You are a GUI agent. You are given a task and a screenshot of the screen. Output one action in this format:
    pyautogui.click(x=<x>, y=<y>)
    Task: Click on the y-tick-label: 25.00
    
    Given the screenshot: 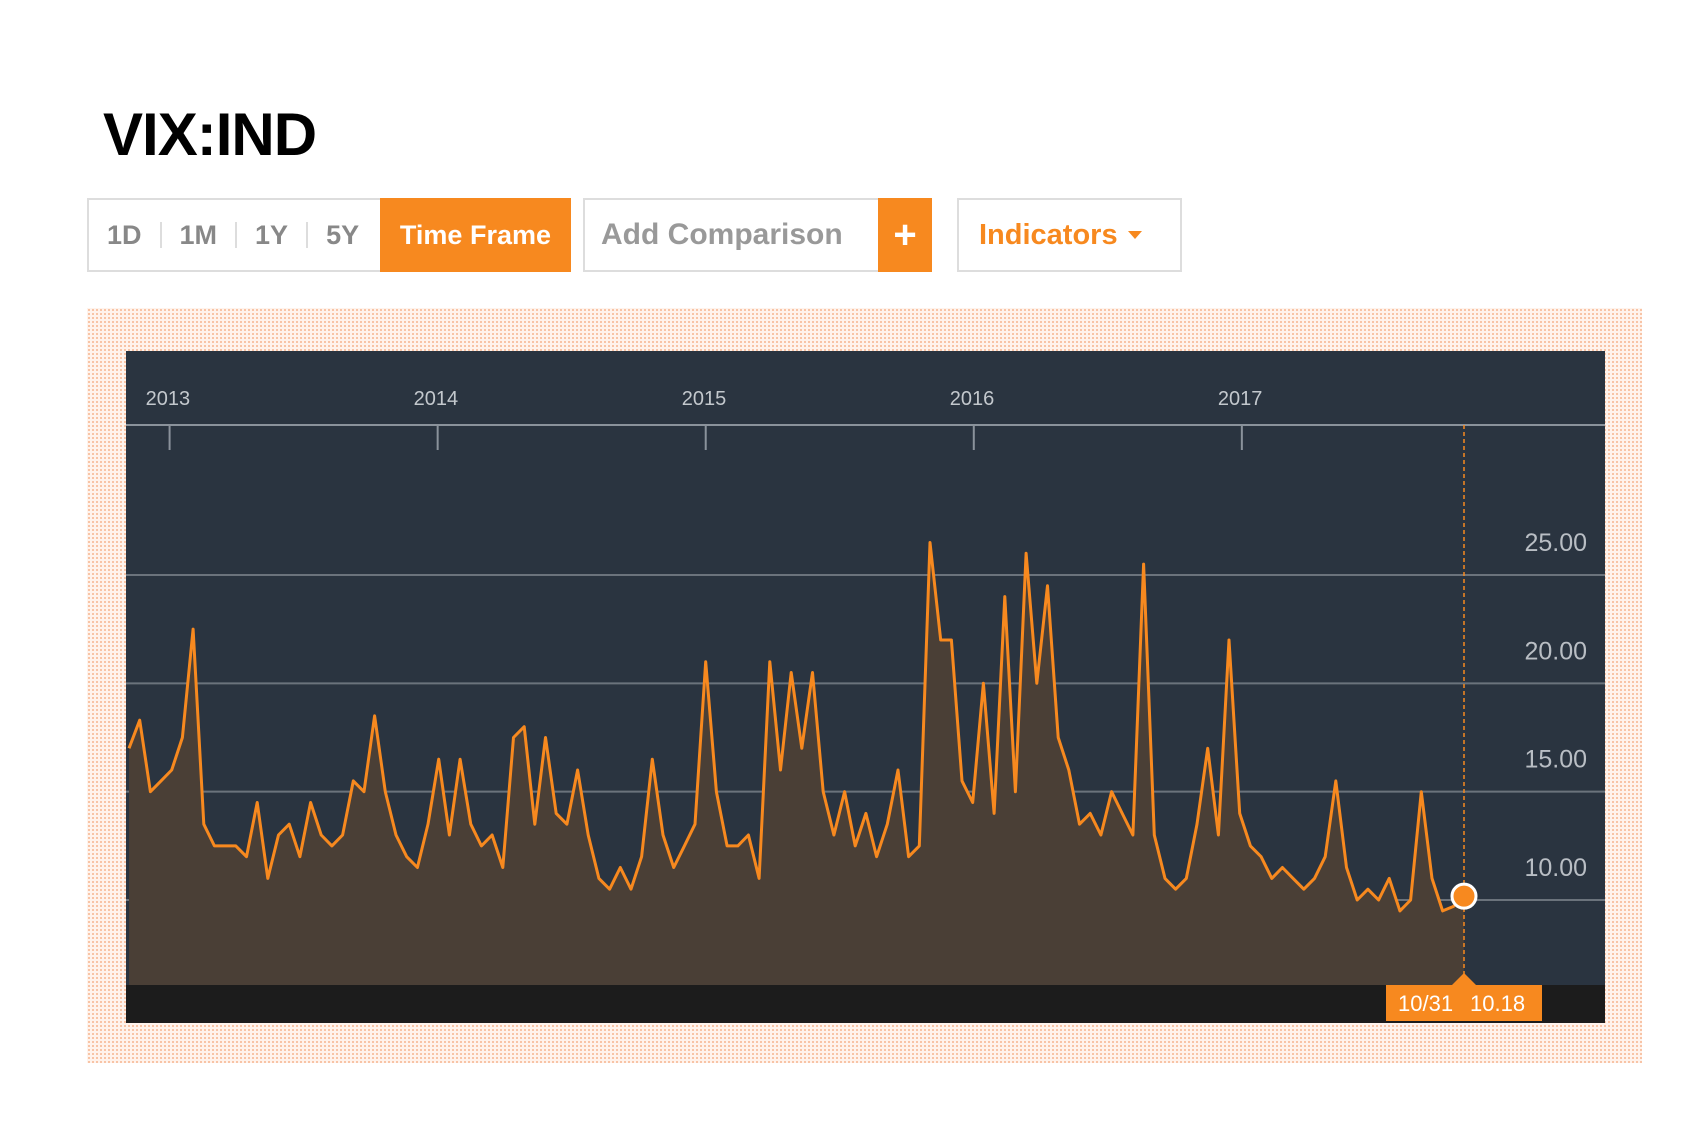 What is the action you would take?
    pyautogui.click(x=1555, y=543)
    